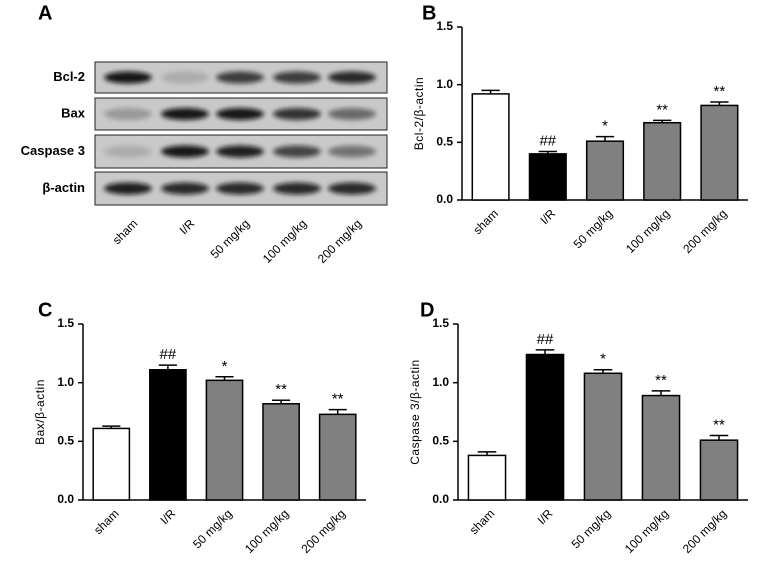  I want to click on blot-row-label: Bcl-2, so click(69, 76).